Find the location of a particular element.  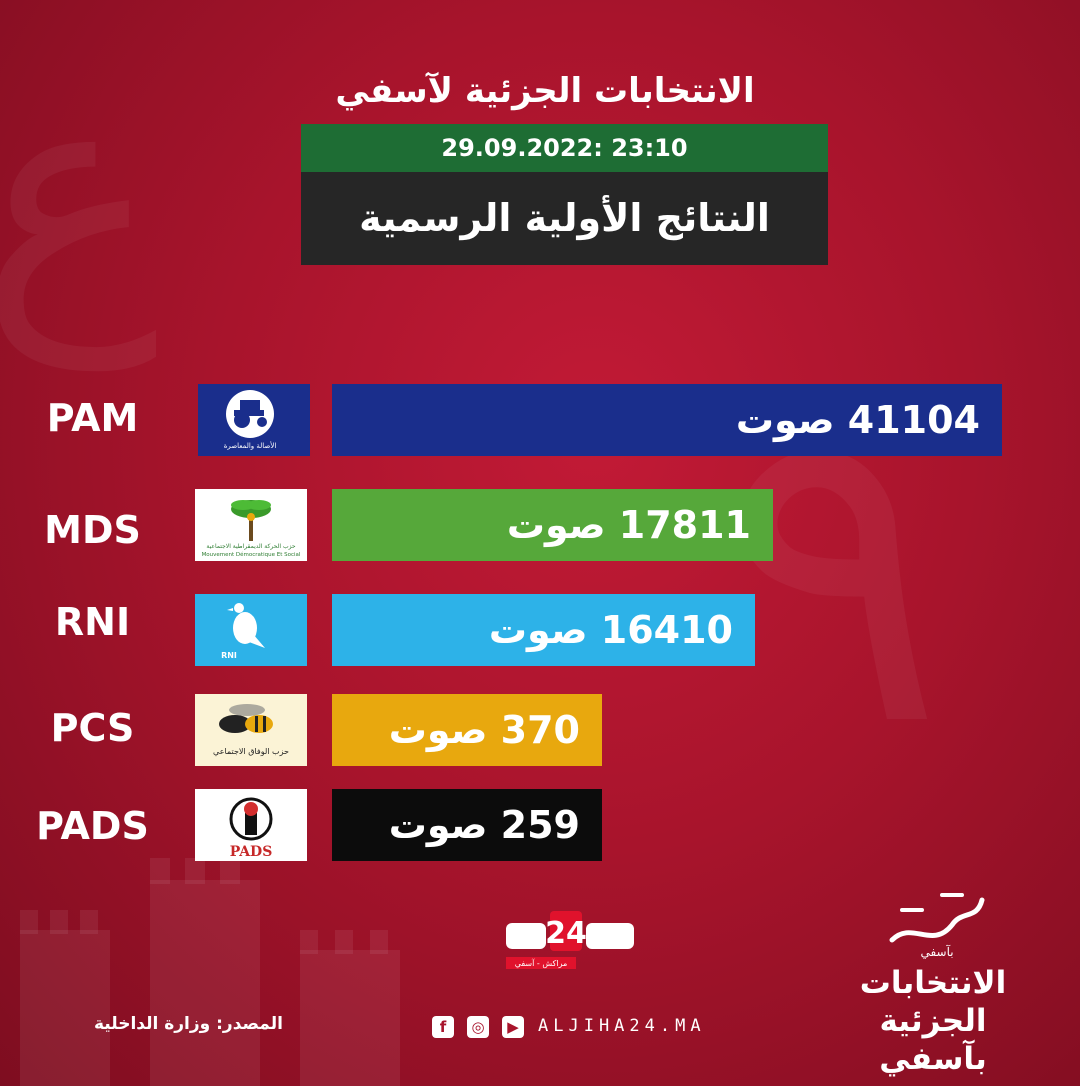

bar-pads: 259 صوت is located at coordinates (467, 825).